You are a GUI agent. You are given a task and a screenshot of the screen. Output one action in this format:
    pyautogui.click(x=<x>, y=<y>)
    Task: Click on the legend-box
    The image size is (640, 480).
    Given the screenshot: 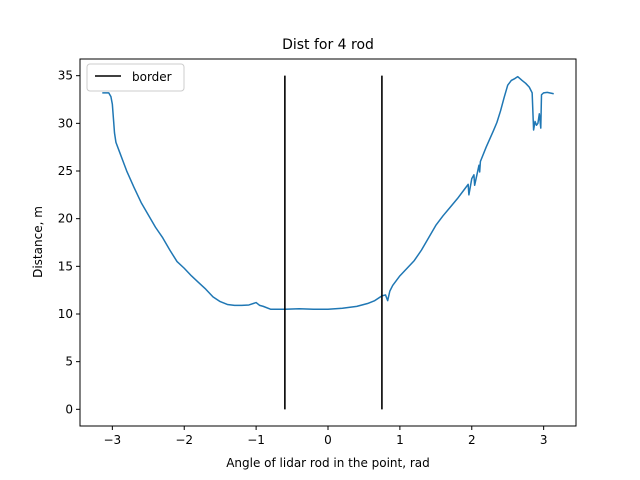 What is the action you would take?
    pyautogui.click(x=135, y=77)
    